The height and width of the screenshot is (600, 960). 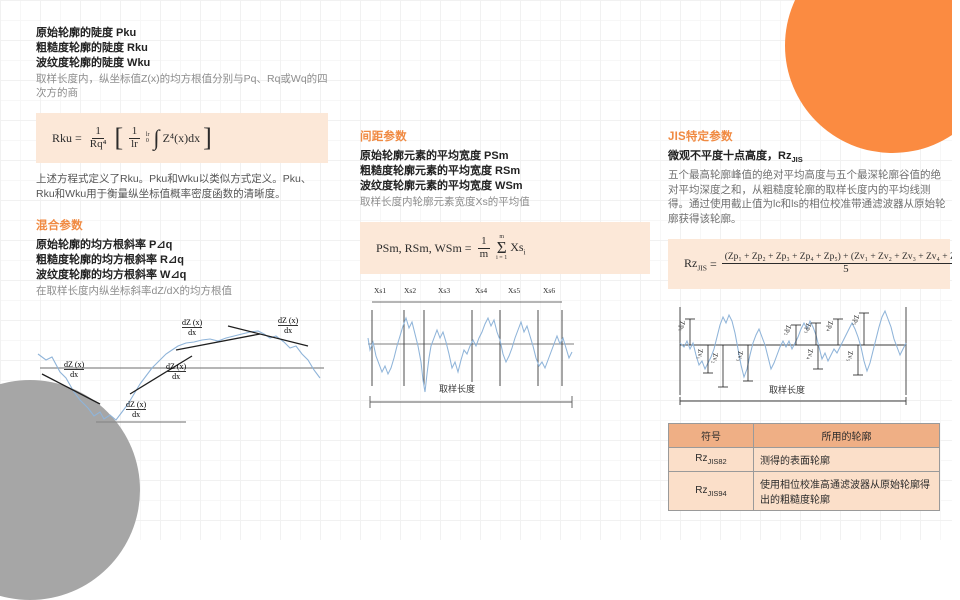 I want to click on mixed-param-1: 原始轮廓的均方根斜率 P⊿q, so click(x=104, y=245).